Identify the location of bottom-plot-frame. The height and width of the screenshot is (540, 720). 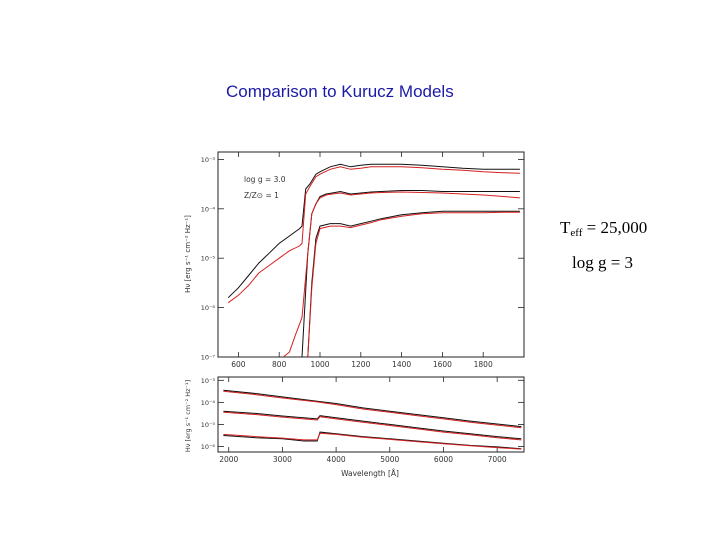
(371, 414).